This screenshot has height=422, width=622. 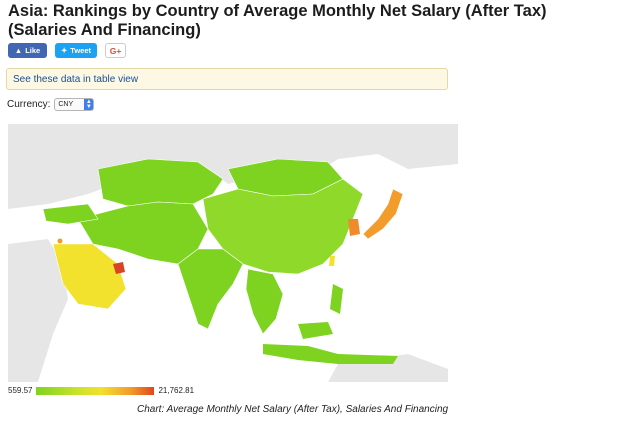 I want to click on russia-europe-nodata, so click(x=233, y=166).